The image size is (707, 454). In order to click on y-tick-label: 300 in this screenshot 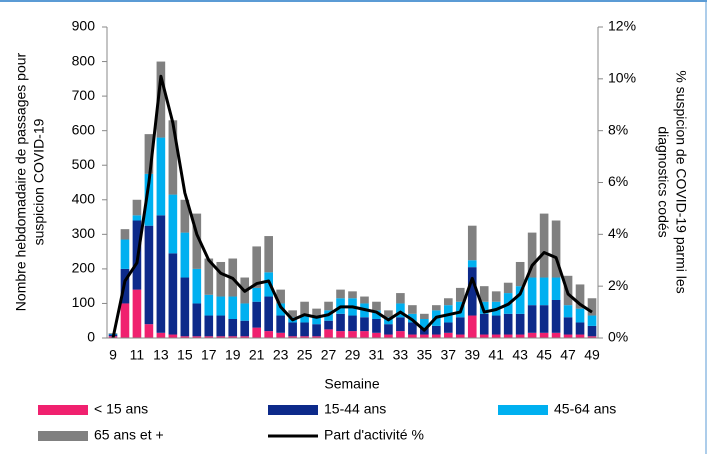, I will do `click(84, 233)`.